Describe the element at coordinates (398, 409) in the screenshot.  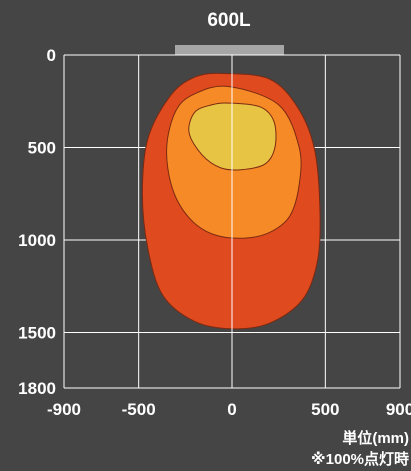
I see `x-tick-label-4: 900` at that location.